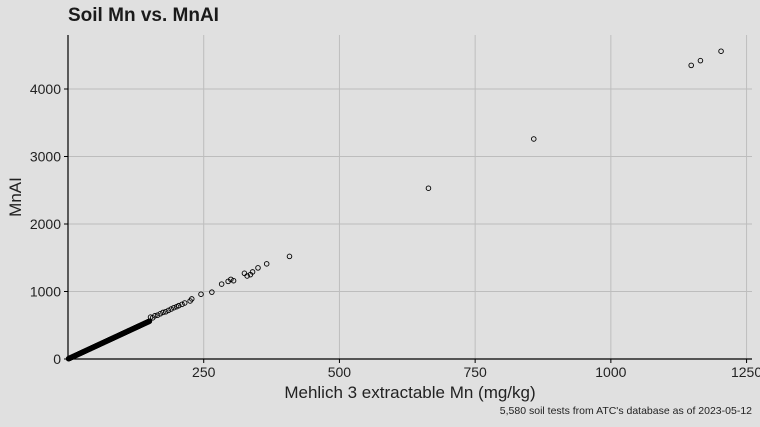 This screenshot has height=427, width=760. Describe the element at coordinates (45, 89) in the screenshot. I see `y-tick-label: 4000` at that location.